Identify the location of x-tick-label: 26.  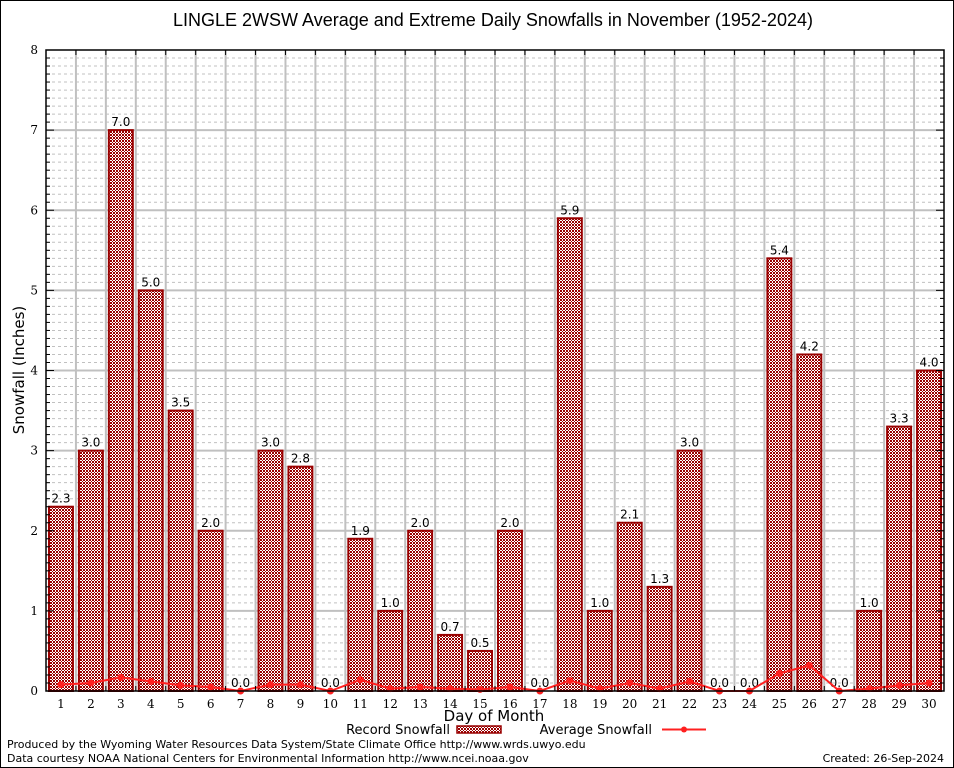
(809, 704).